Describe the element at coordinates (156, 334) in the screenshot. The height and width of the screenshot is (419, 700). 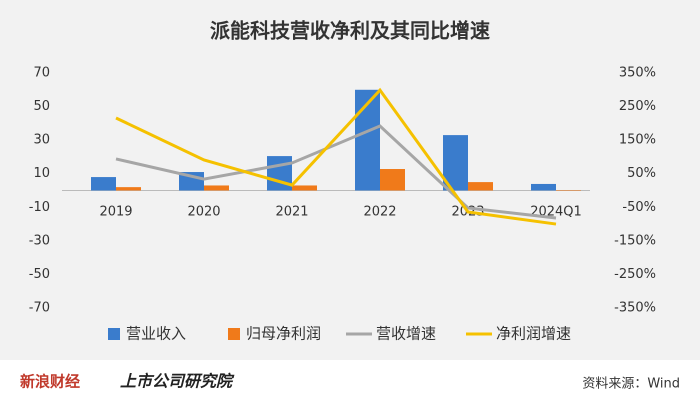
I see `legend-label: 营业收入` at that location.